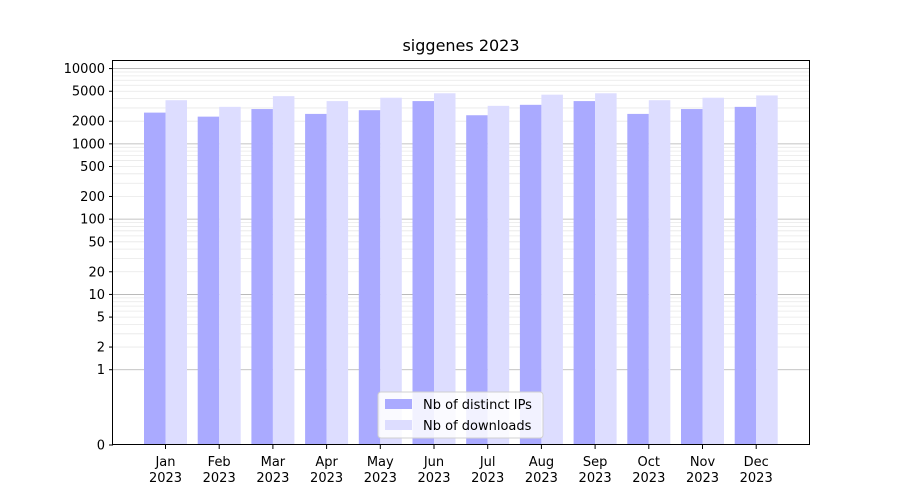 Image resolution: width=900 pixels, height=500 pixels. Describe the element at coordinates (477, 405) in the screenshot. I see `legend-label: Nb of distinct IPs` at that location.